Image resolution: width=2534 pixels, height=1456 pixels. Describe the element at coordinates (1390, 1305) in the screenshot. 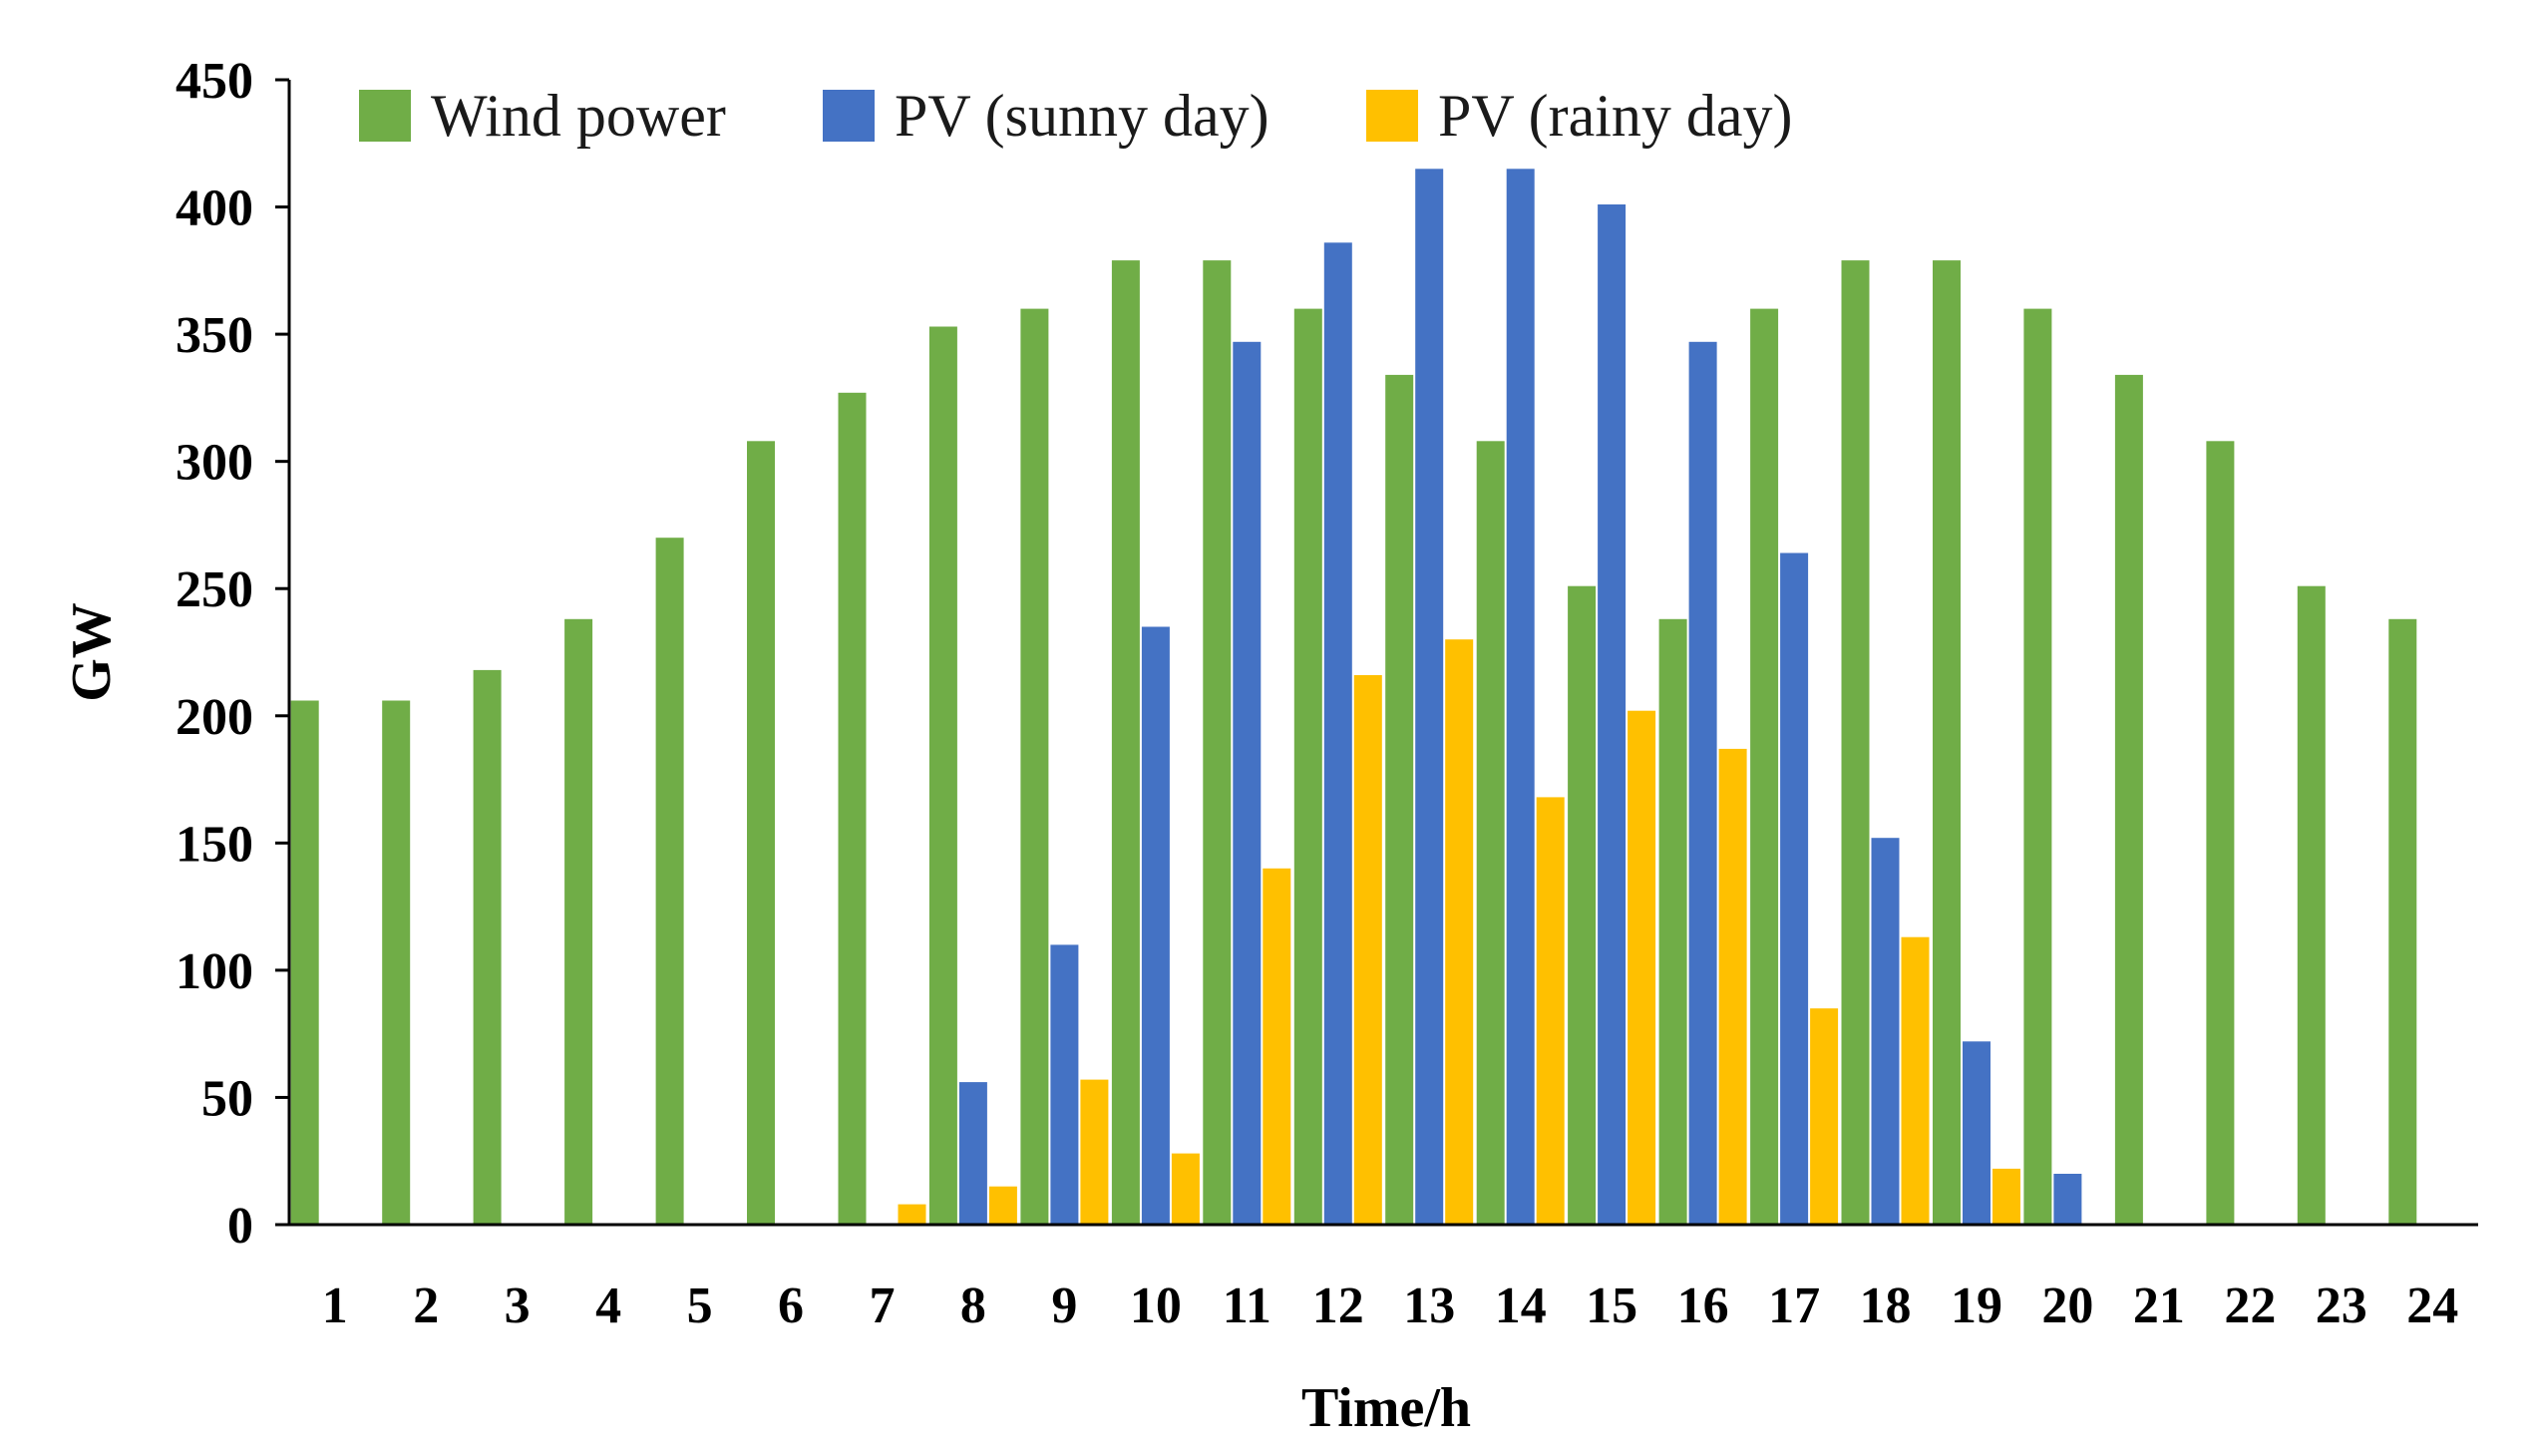

I see `x-ticks-layer: 1 2 3 4 5 6 7 8 9 10 11 12 13 14 15 16 17 18 19 20 21 22 23 24` at that location.